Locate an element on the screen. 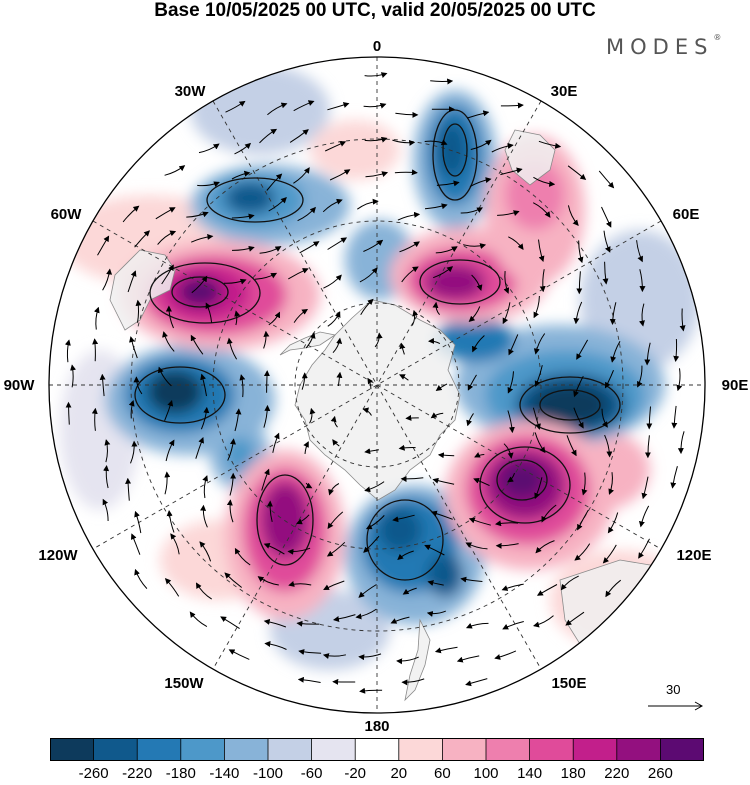 This screenshot has width=750, height=785. reference-vector: 30 is located at coordinates (675, 698).